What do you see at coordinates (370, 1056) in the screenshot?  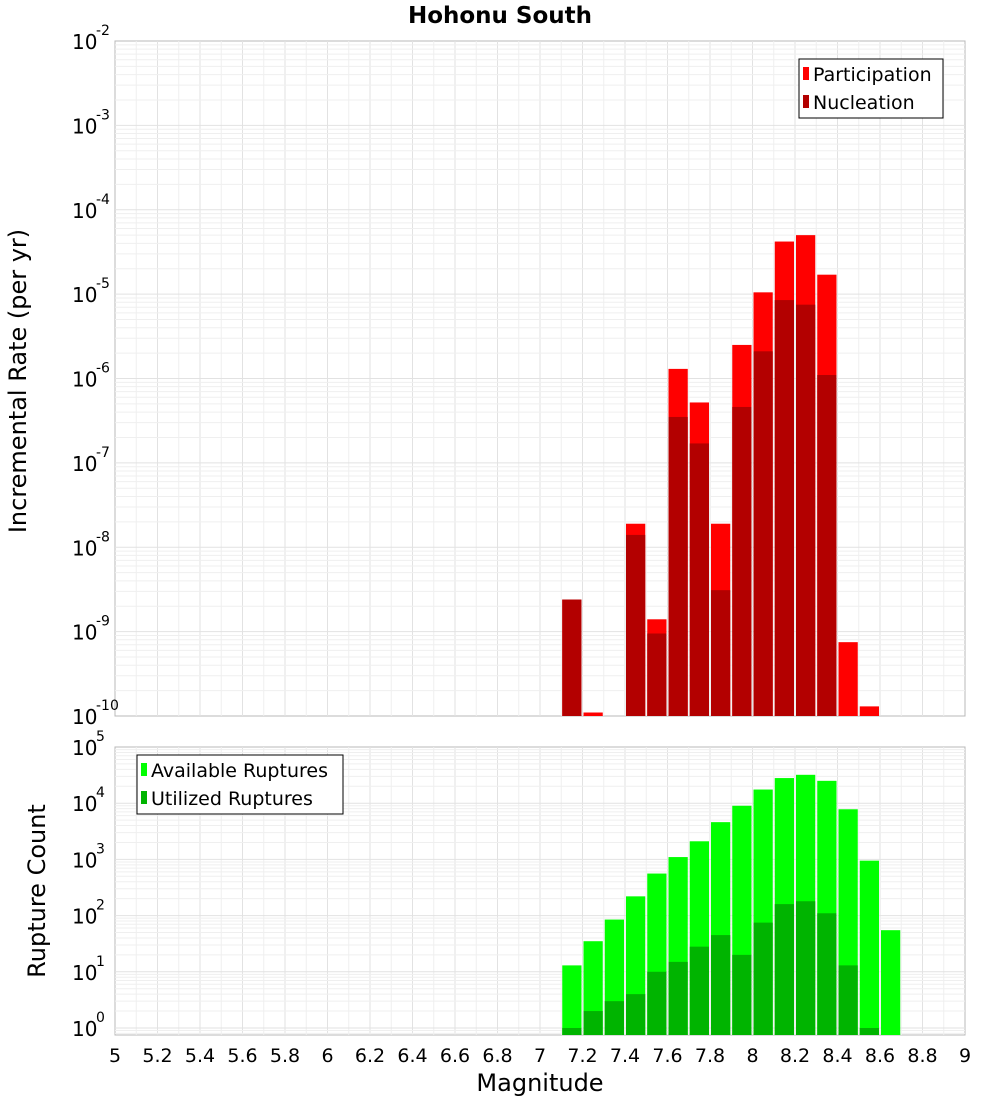 I see `x-tick-label: 6.2` at bounding box center [370, 1056].